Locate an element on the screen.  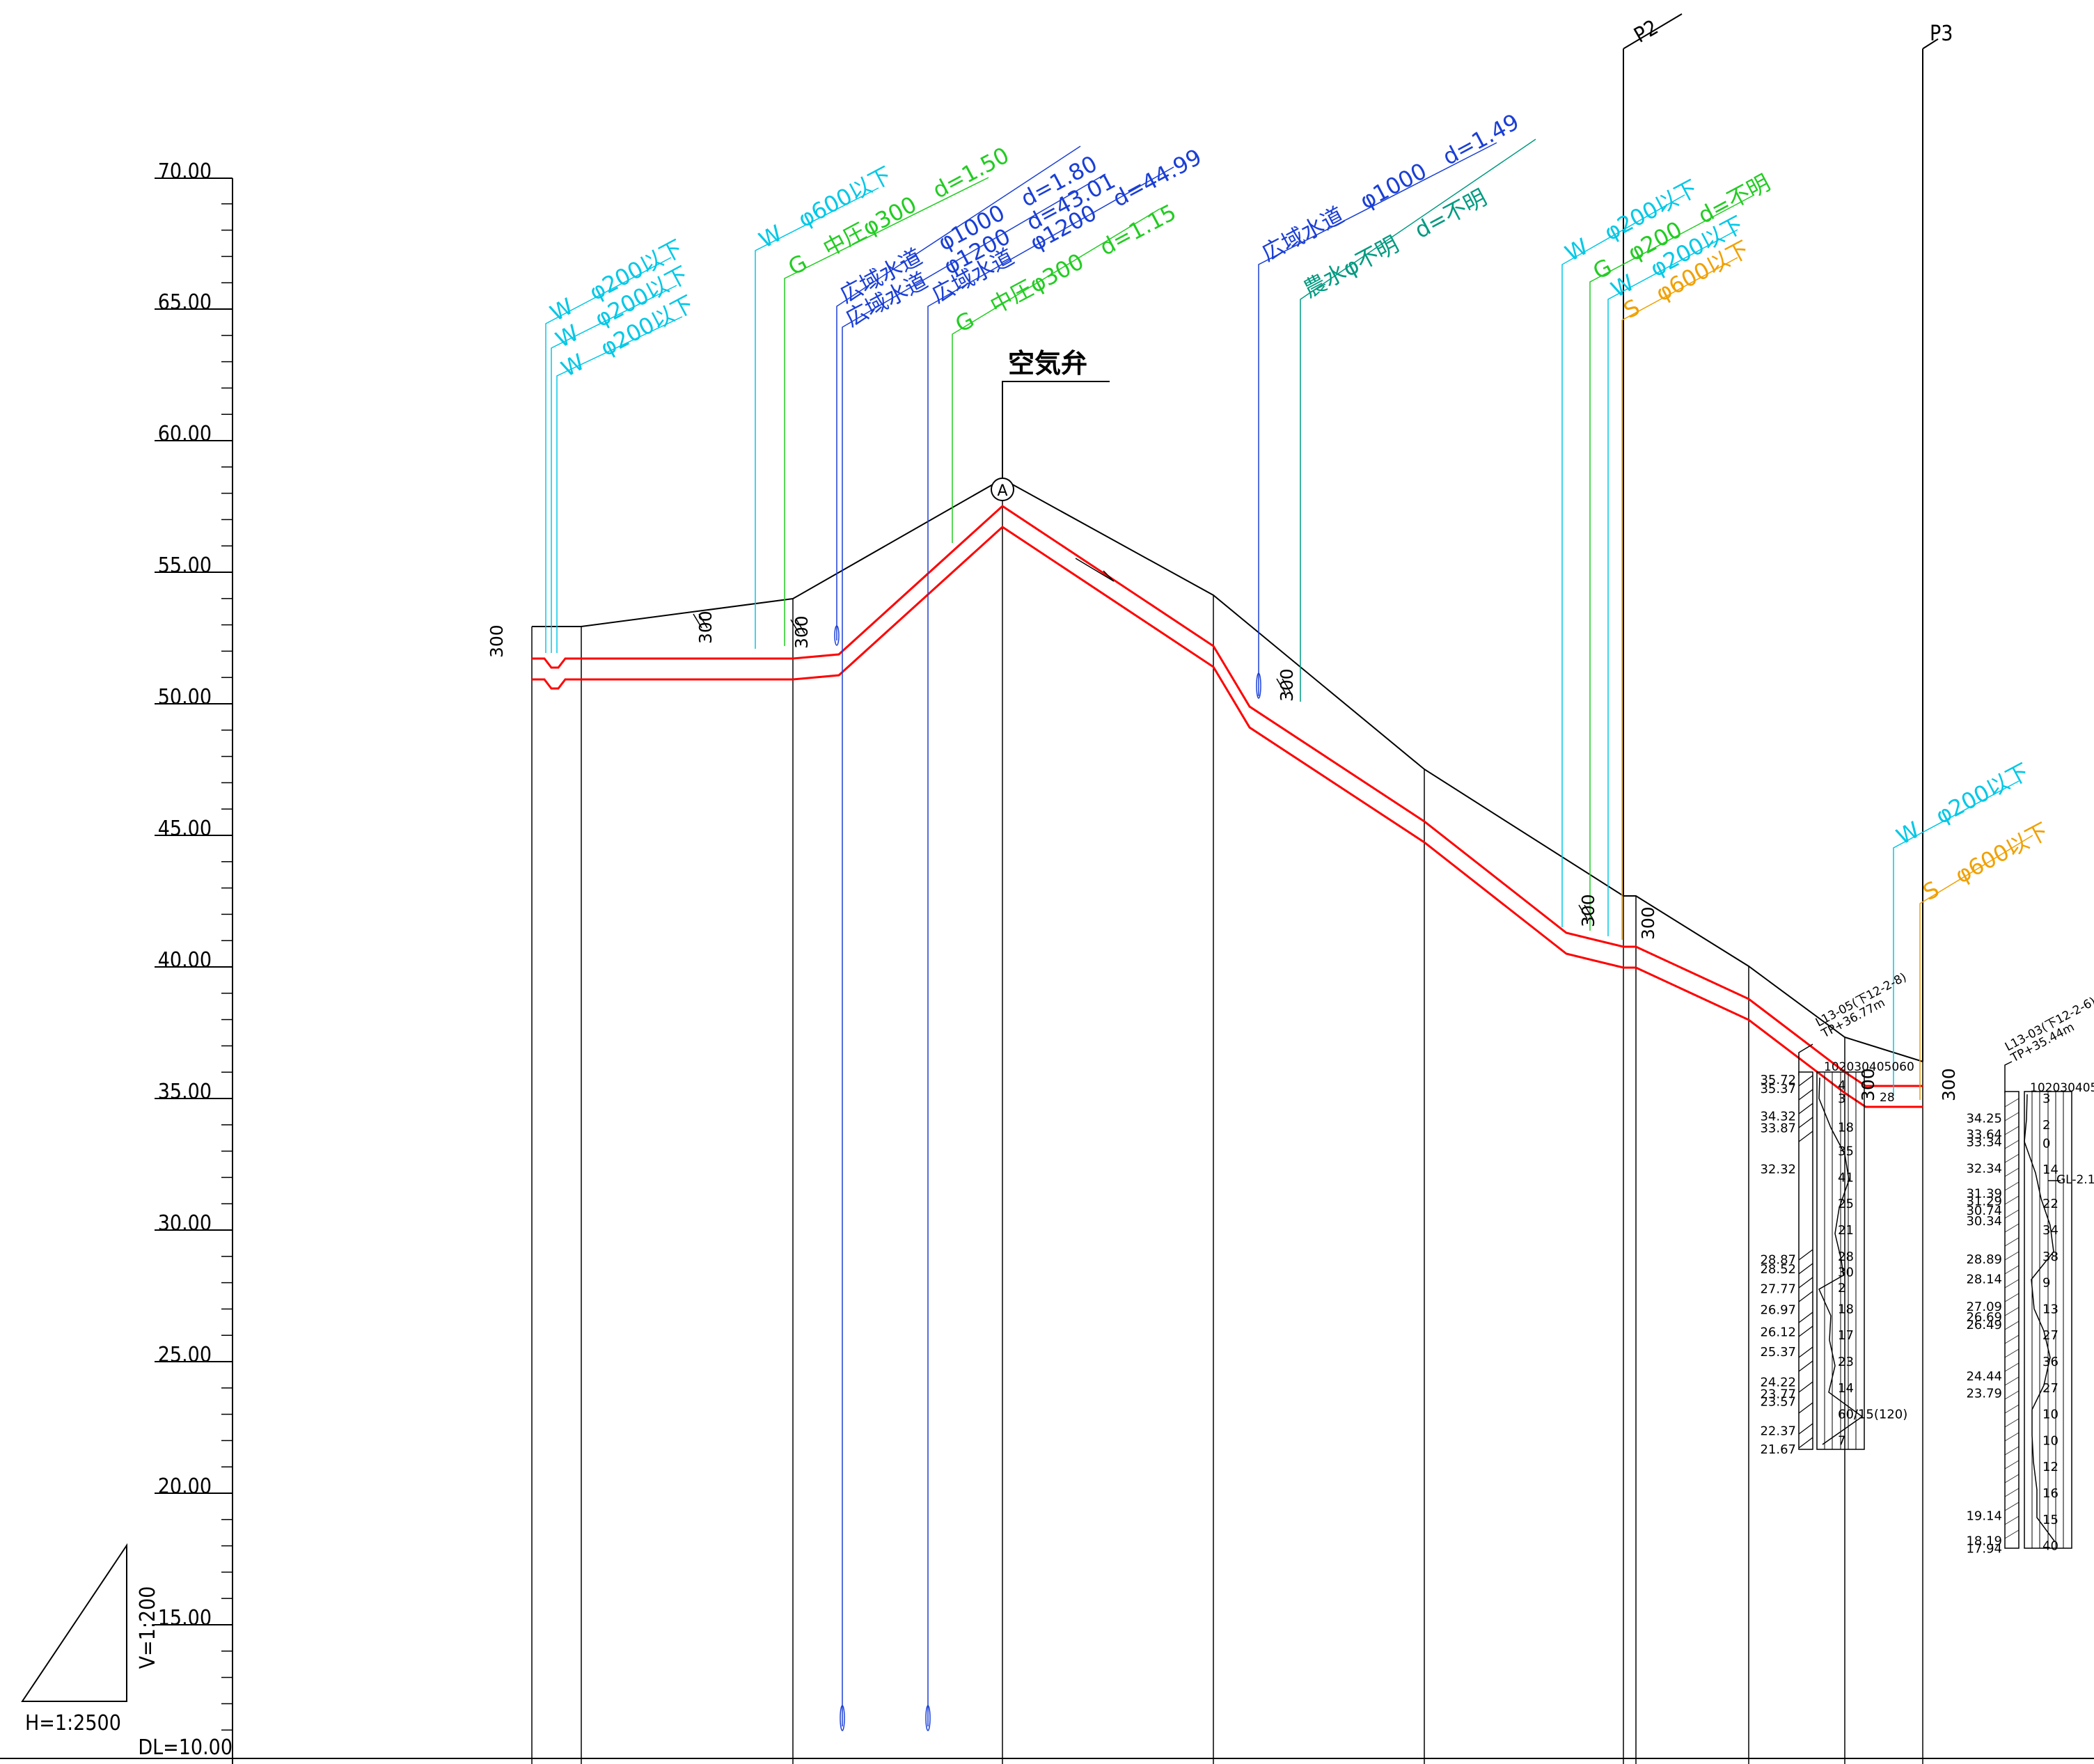
borehole-n-value: 30 is located at coordinates (1846, 1272).